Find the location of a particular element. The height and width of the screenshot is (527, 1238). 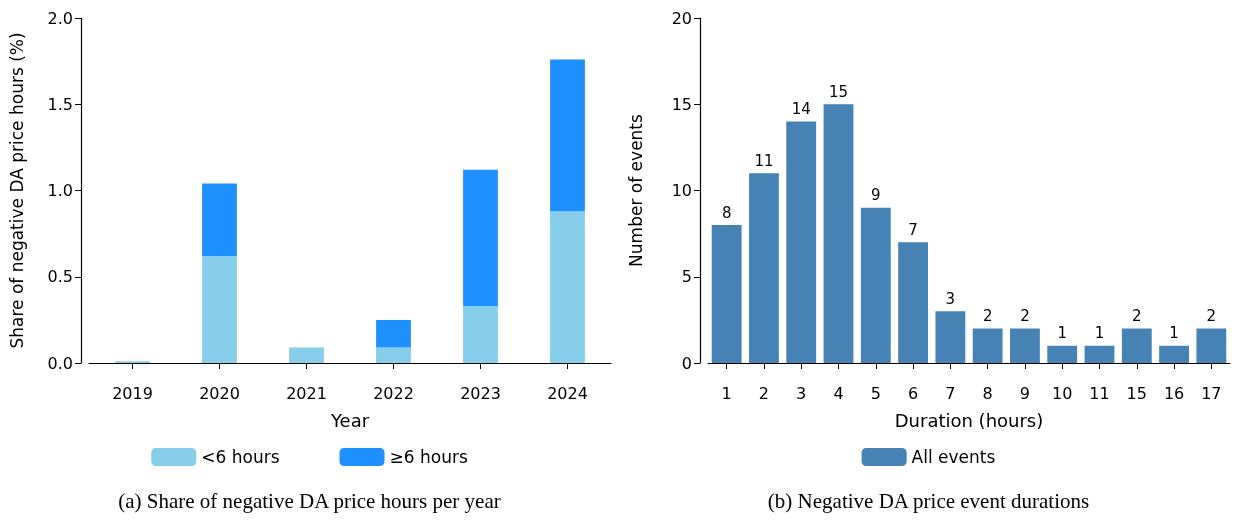

x-tick-label: 15 is located at coordinates (1136, 393).